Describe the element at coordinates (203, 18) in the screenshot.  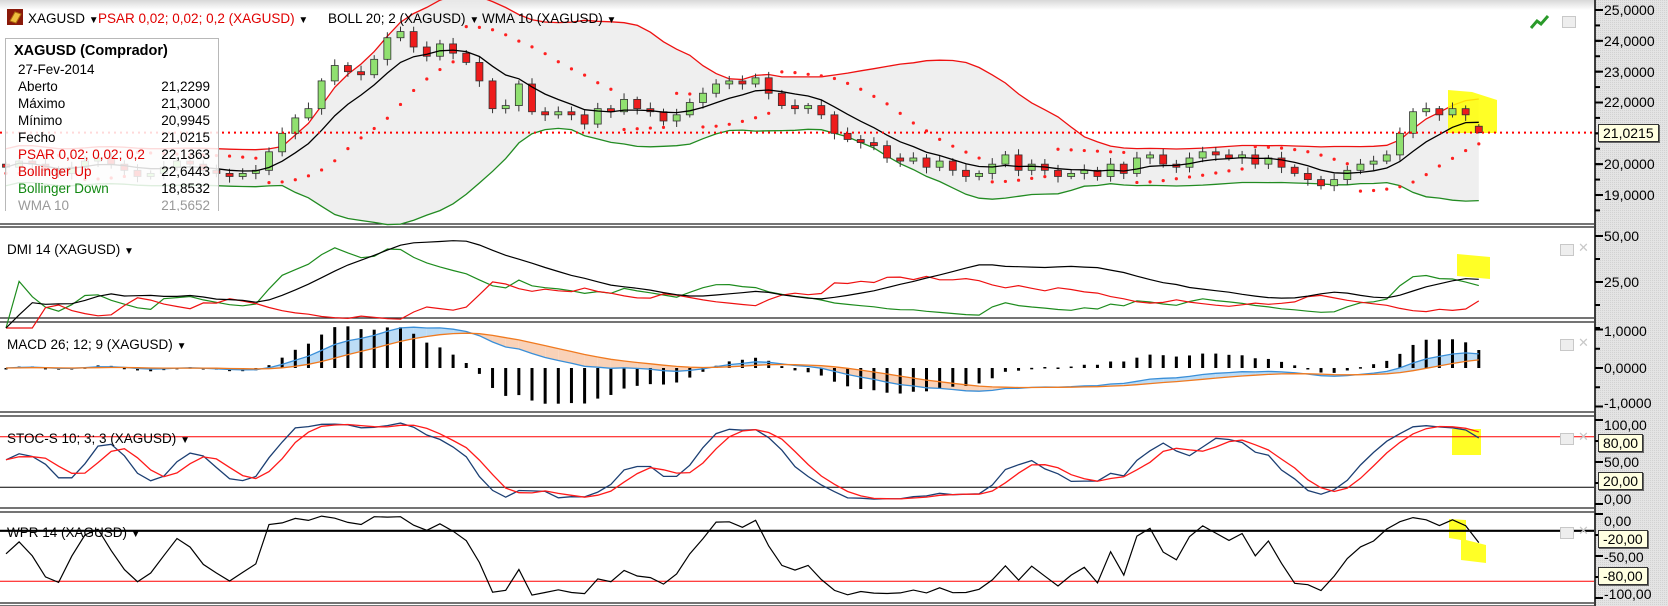
I see `psar-indicator-menu: PSAR 0,02; 0,02; 0,2 (XAGUSD) ▼` at that location.